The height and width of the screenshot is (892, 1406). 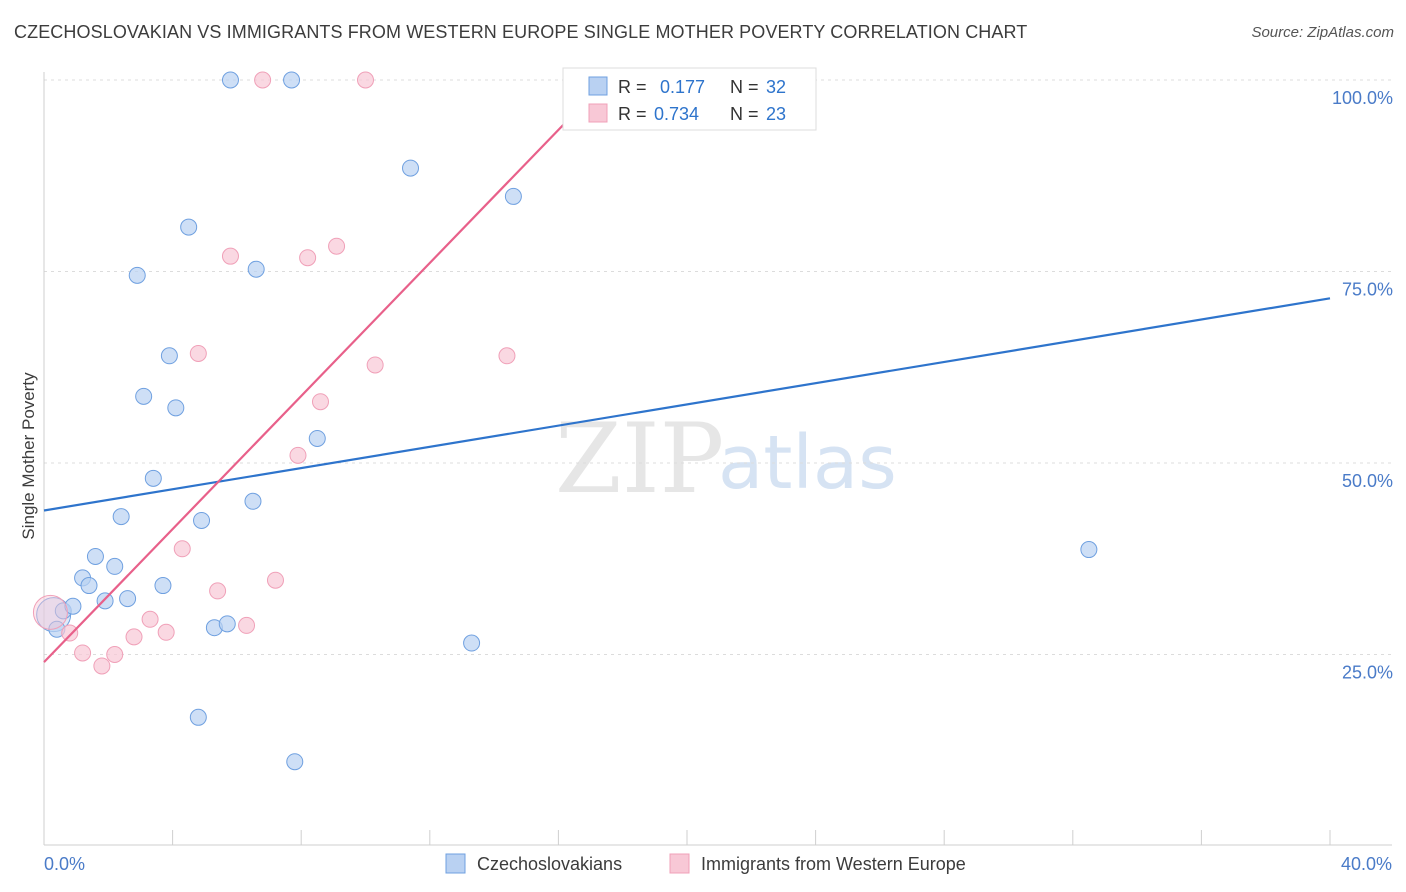 What do you see at coordinates (639, 459) in the screenshot?
I see `watermark-zip: ZIP` at bounding box center [639, 459].